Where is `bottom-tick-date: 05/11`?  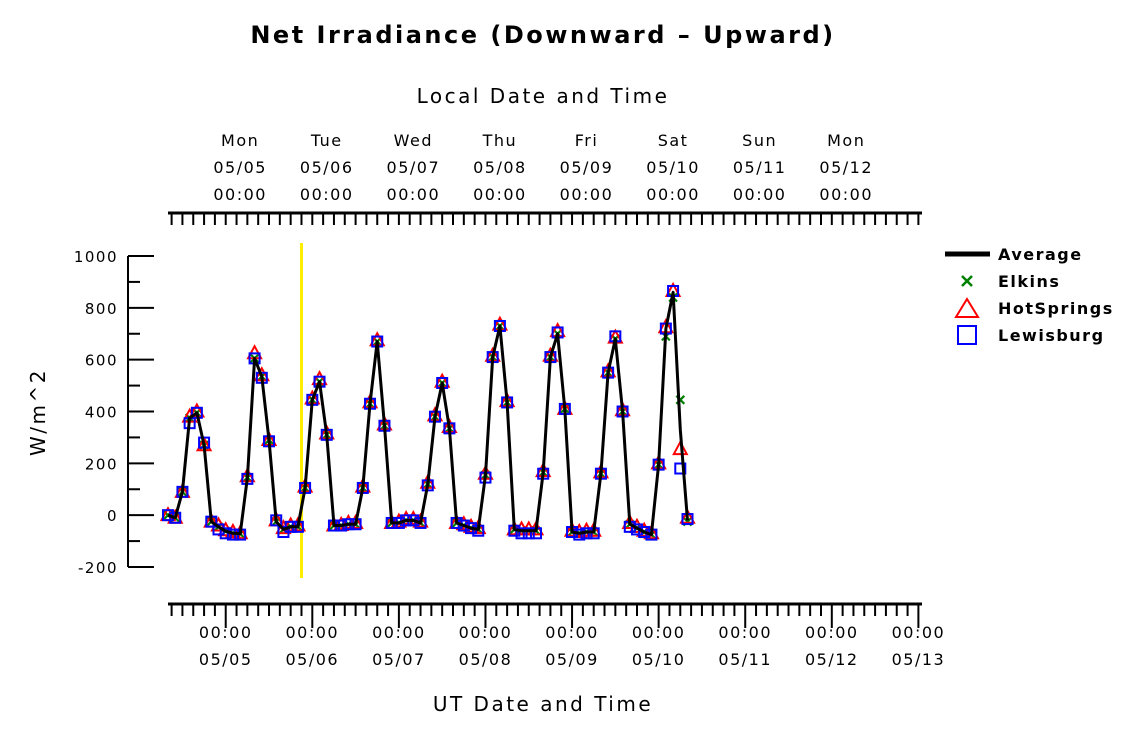
bottom-tick-date: 05/11 is located at coordinates (745, 659).